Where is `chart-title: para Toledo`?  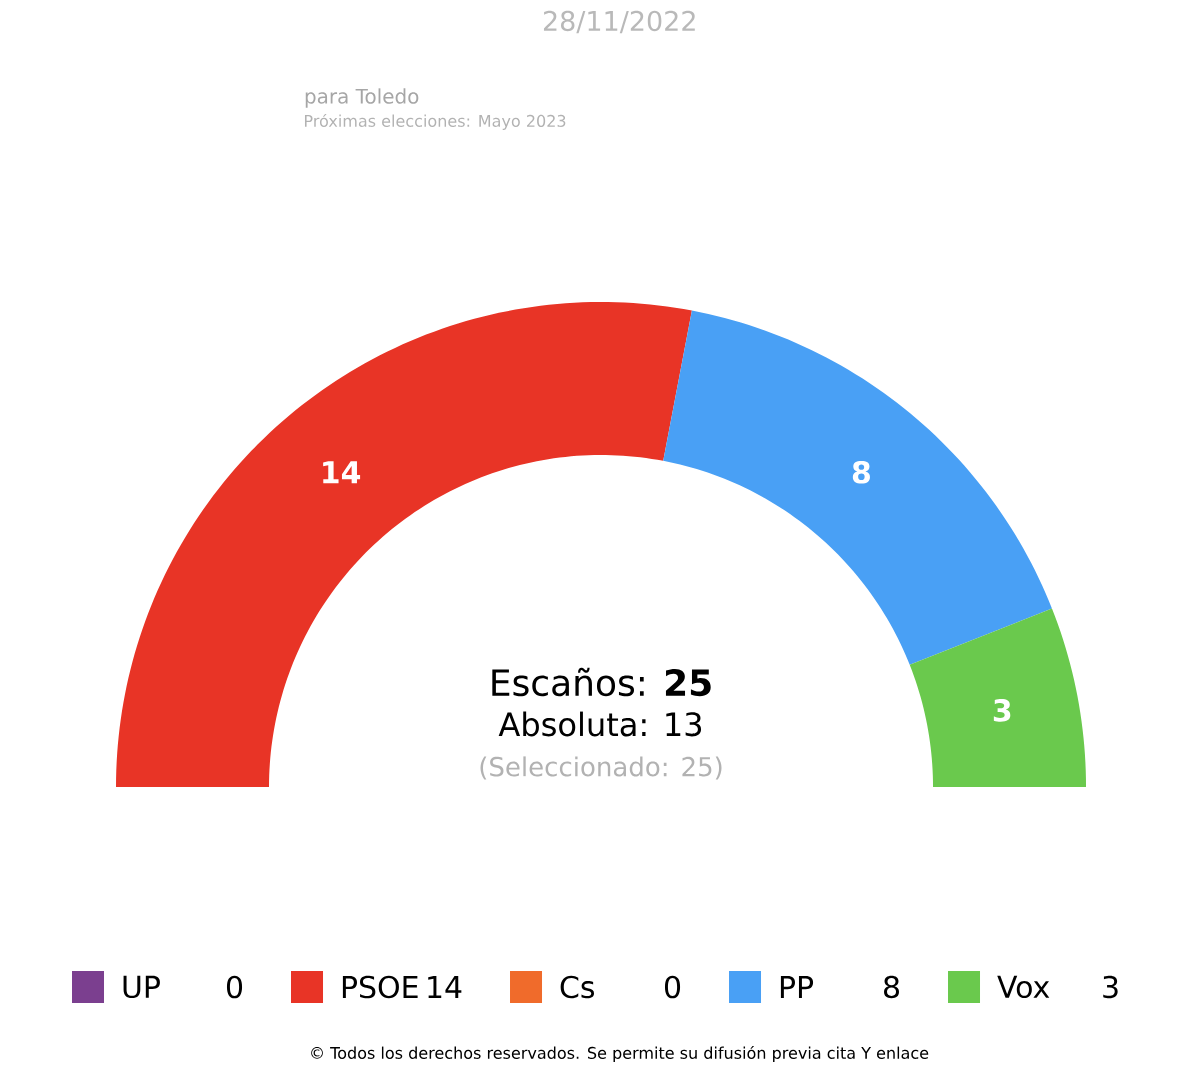 chart-title: para Toledo is located at coordinates (362, 98).